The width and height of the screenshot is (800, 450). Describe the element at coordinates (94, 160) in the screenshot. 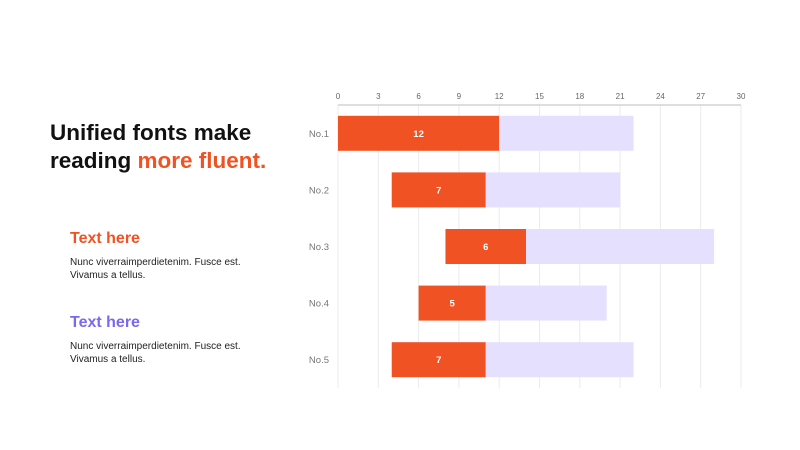

I see `headline-line-2-plain: reading` at that location.